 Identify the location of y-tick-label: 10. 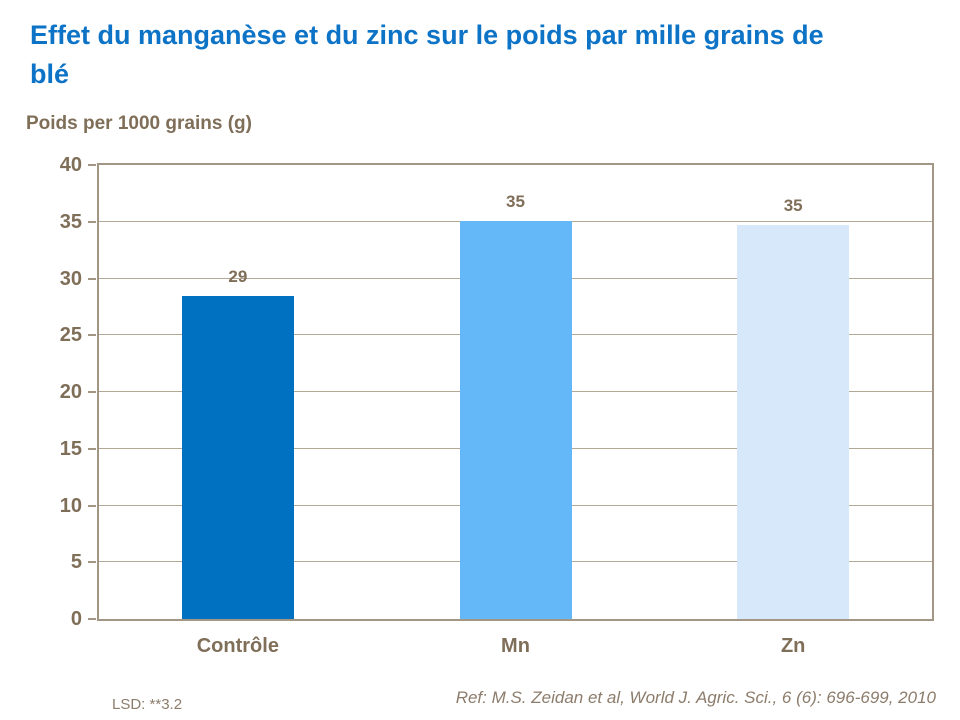
(70, 505).